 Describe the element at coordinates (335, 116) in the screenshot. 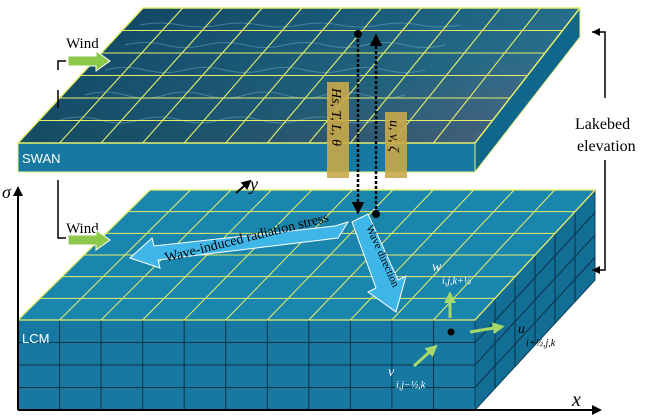

I see `swan-outputs-label: Hs, T, L, θ` at that location.